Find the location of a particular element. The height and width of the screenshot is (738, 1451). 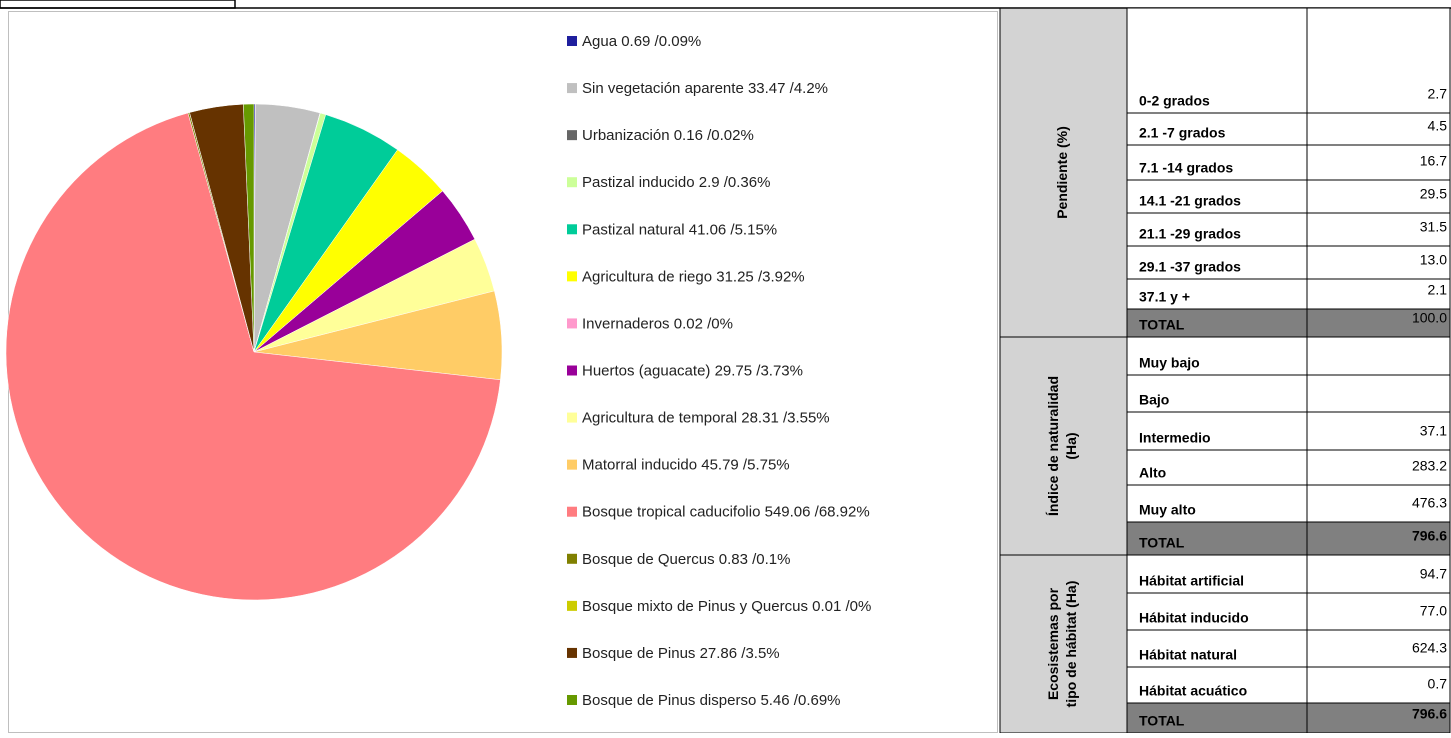

row-value: 13.0 is located at coordinates (1433, 260).